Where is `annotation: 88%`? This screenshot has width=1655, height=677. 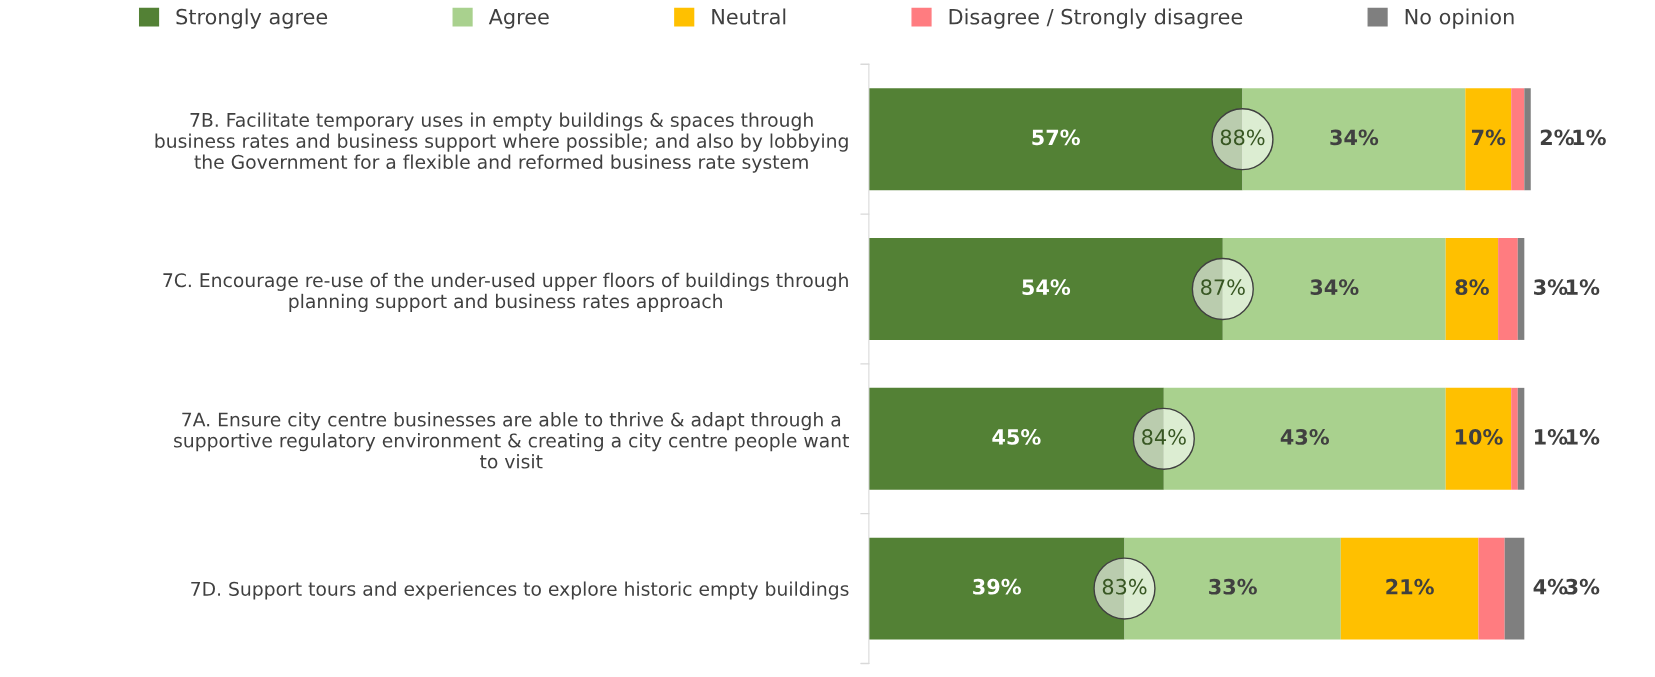 annotation: 88% is located at coordinates (1242, 137).